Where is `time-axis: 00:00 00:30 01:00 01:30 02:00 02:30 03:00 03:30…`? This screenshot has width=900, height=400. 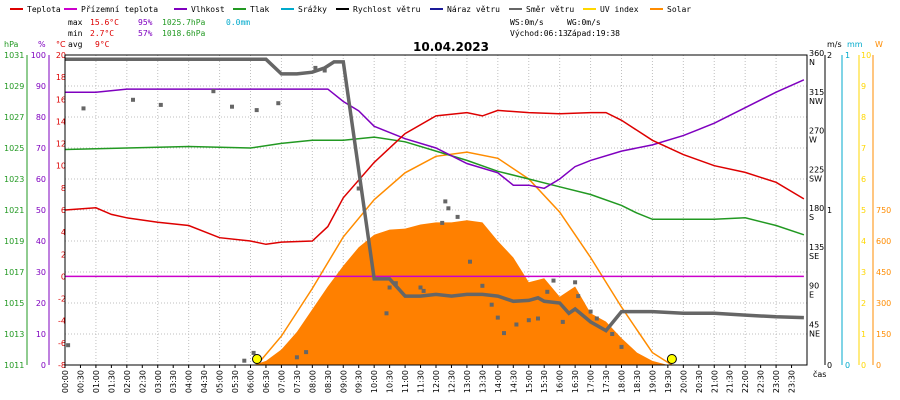 time-axis: 00:00 00:30 01:00 01:30 02:00 02:30 03:00 03:30… is located at coordinates (429, 379).